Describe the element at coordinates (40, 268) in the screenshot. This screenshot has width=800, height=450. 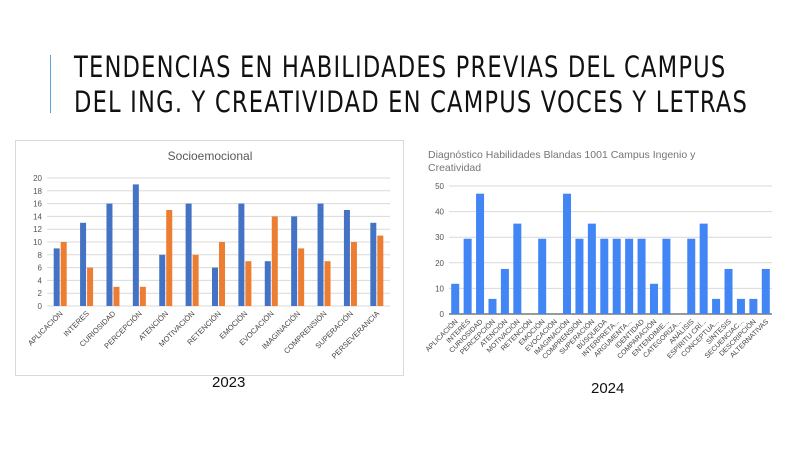
I see `y-tick-label: 6` at that location.